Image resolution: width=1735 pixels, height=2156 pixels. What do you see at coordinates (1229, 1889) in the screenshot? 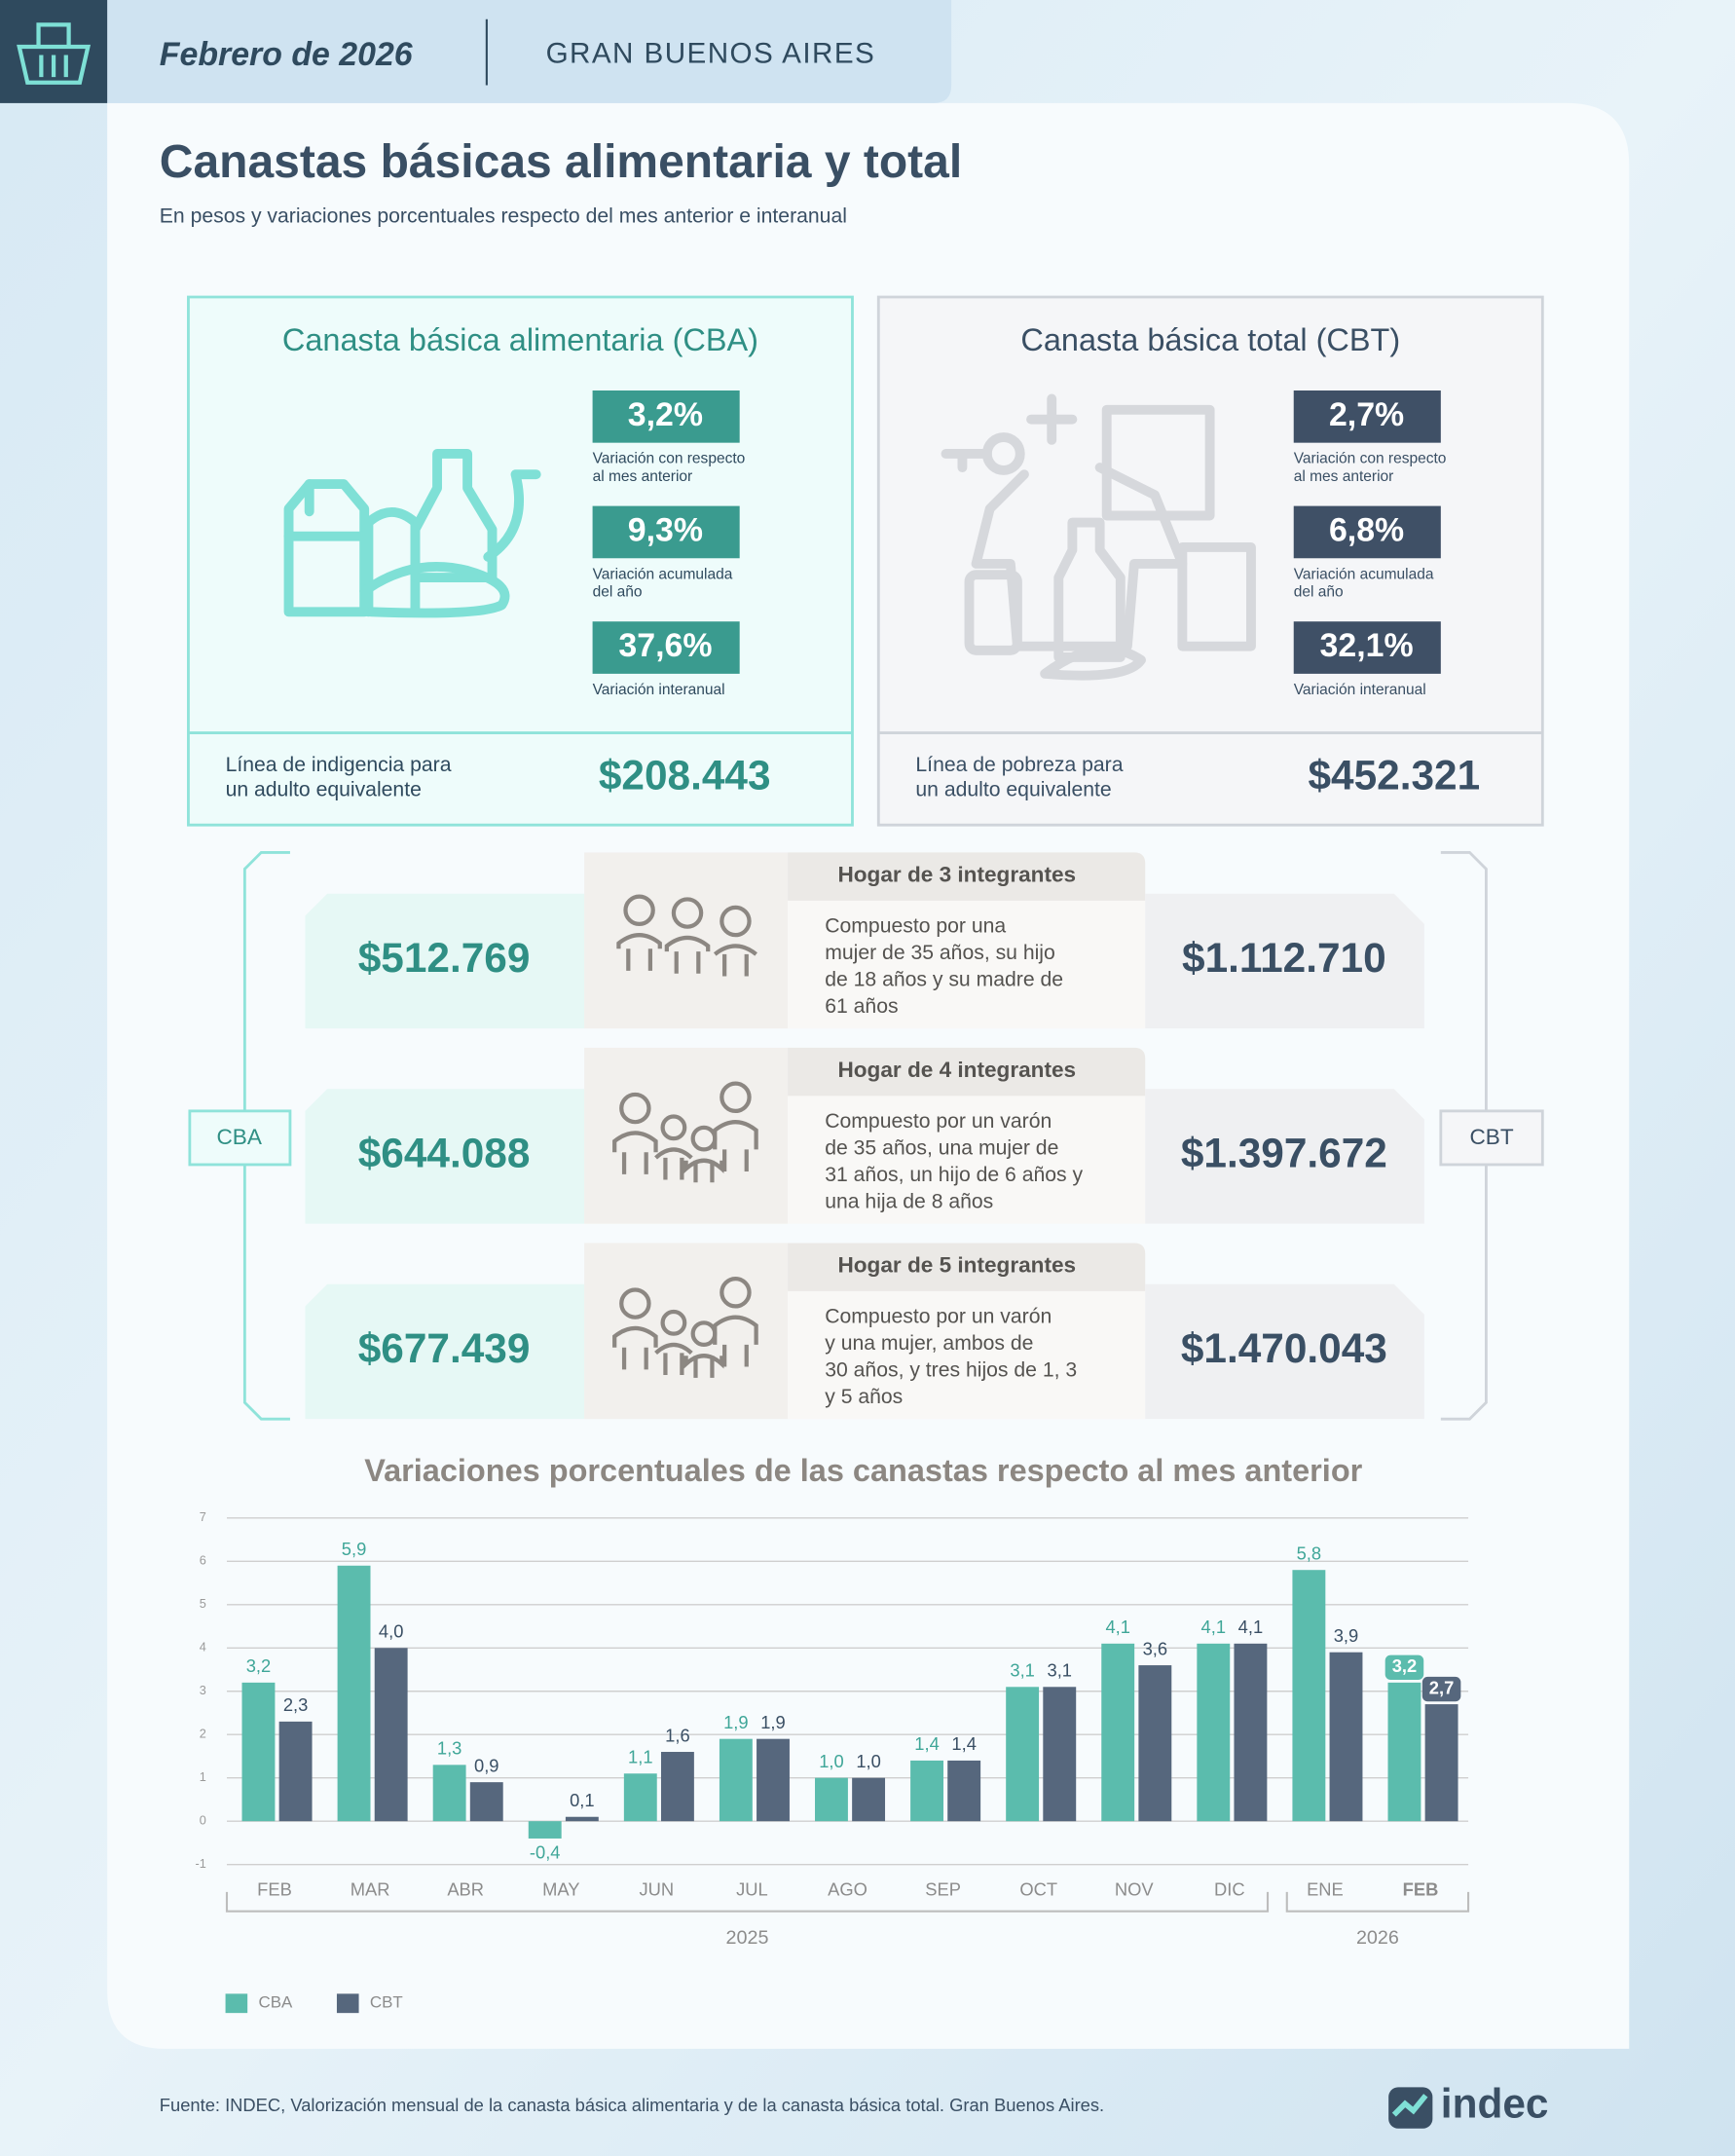
I see `x-tick-label: DIC` at bounding box center [1229, 1889].